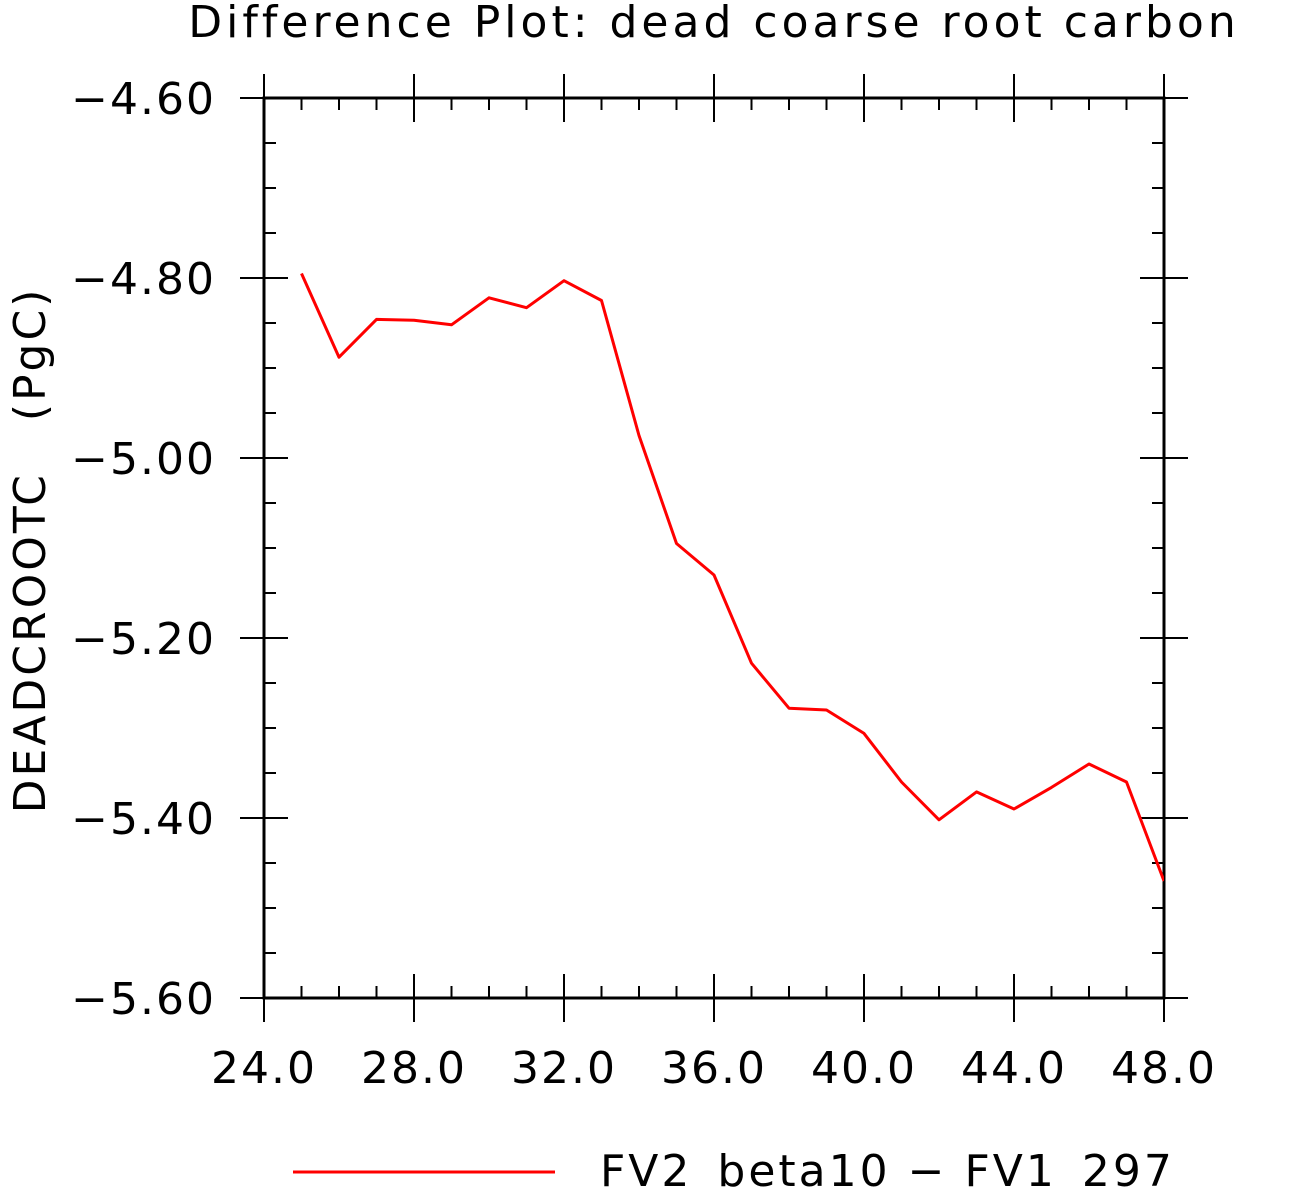 The image size is (1295, 1193). Describe the element at coordinates (143, 99) in the screenshot. I see `y-tick-label: −4.60` at that location.